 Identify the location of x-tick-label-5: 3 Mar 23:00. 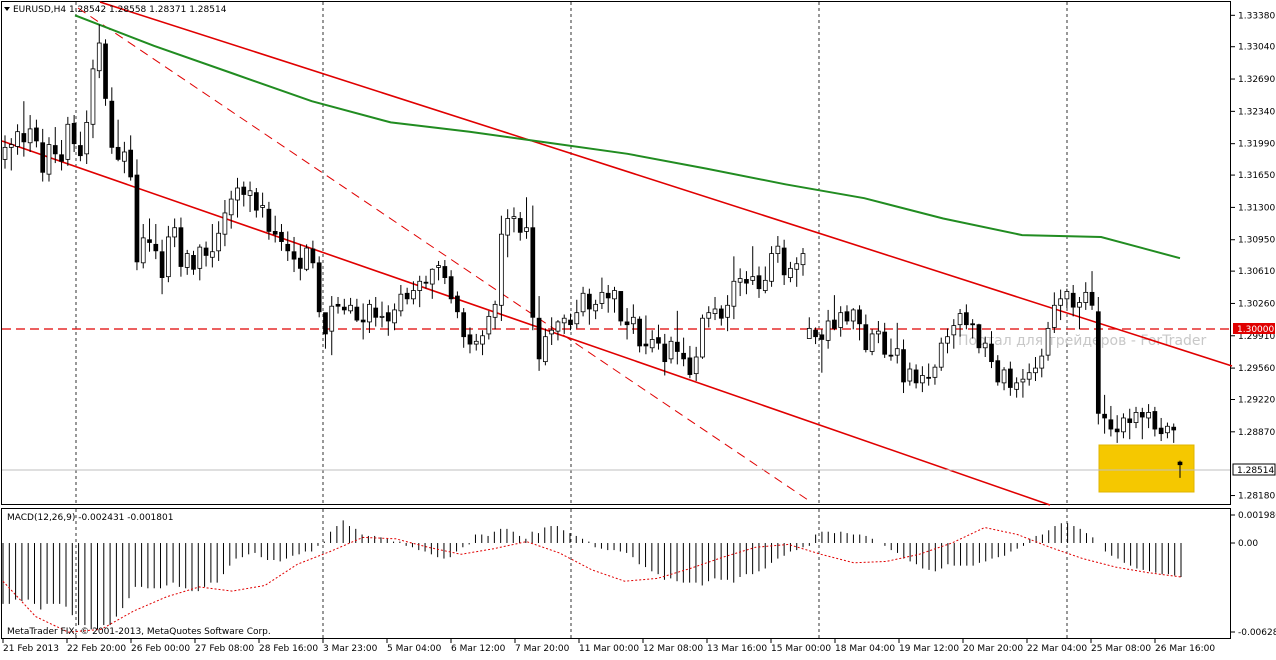
(350, 649).